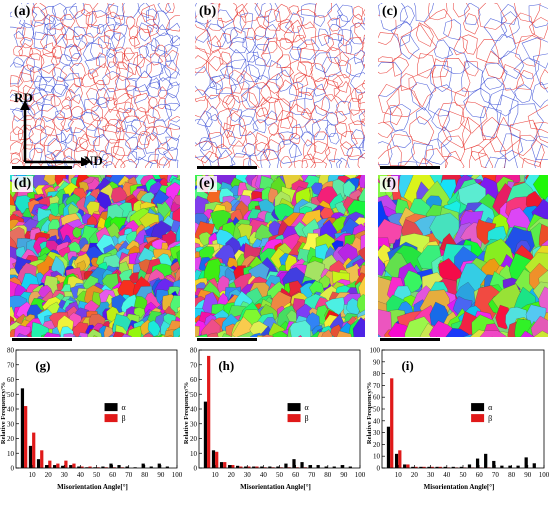 The image size is (550, 507). What do you see at coordinates (377, 362) in the screenshot?
I see `y-tick-label: 90` at bounding box center [377, 362].